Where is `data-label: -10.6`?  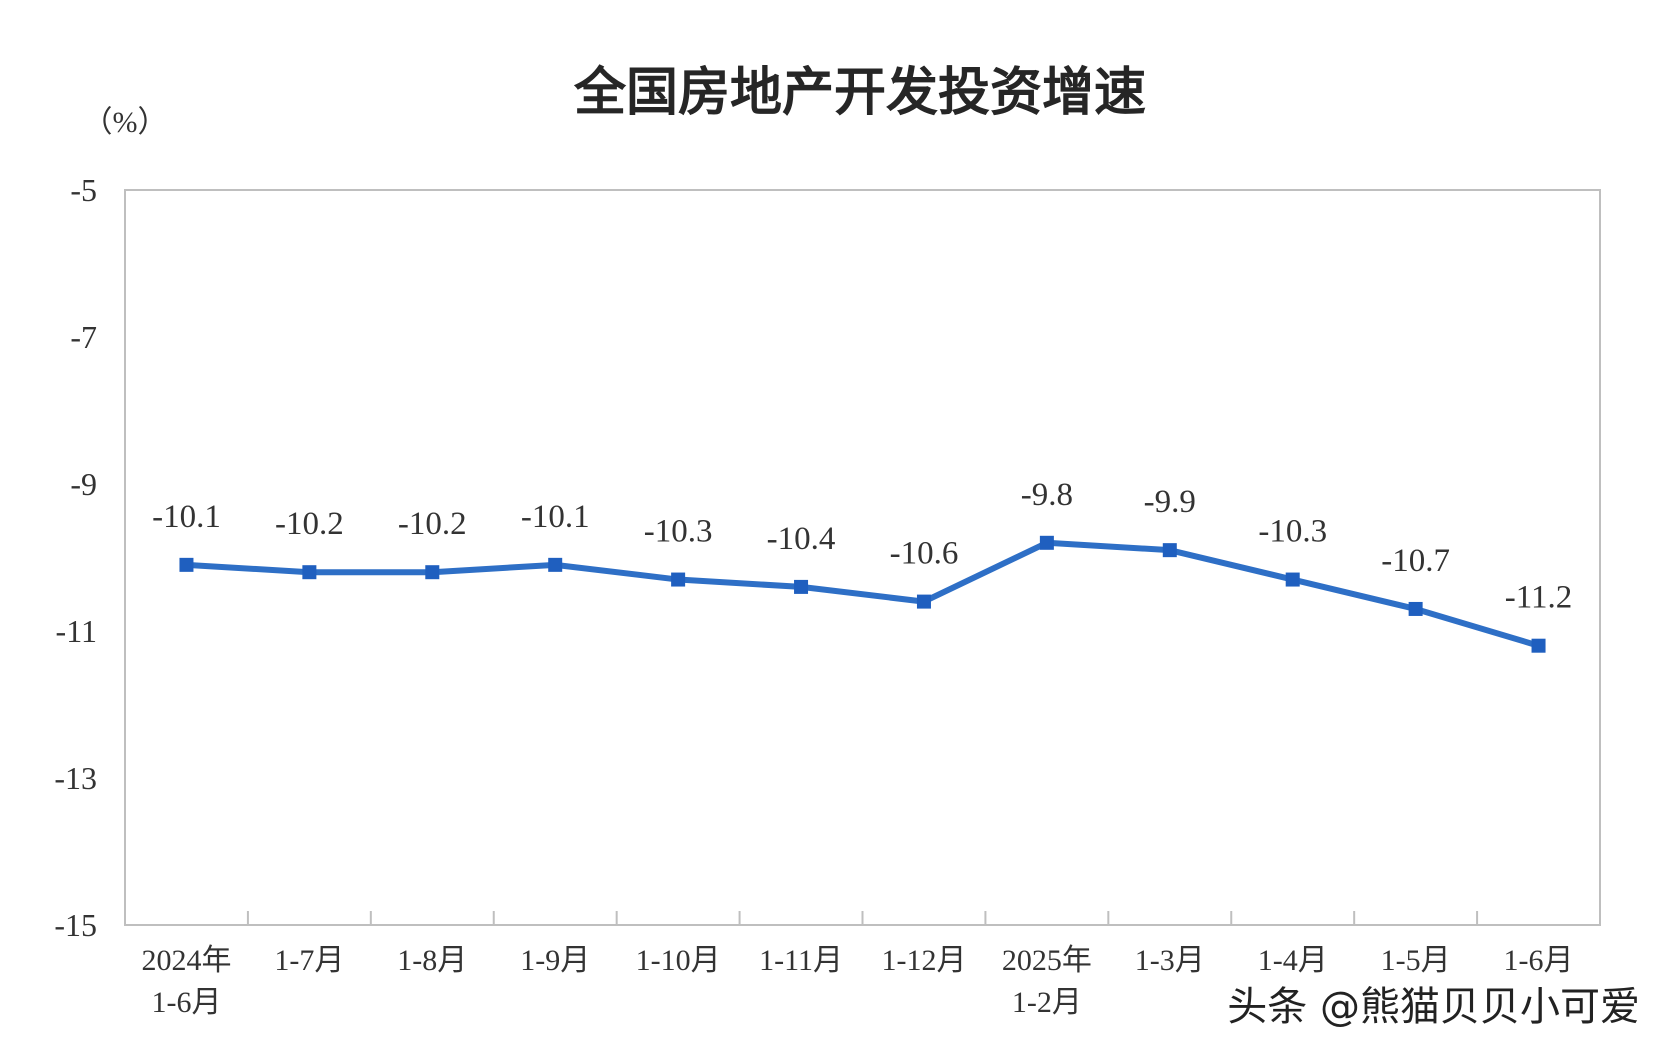 data-label: -10.6 is located at coordinates (924, 554).